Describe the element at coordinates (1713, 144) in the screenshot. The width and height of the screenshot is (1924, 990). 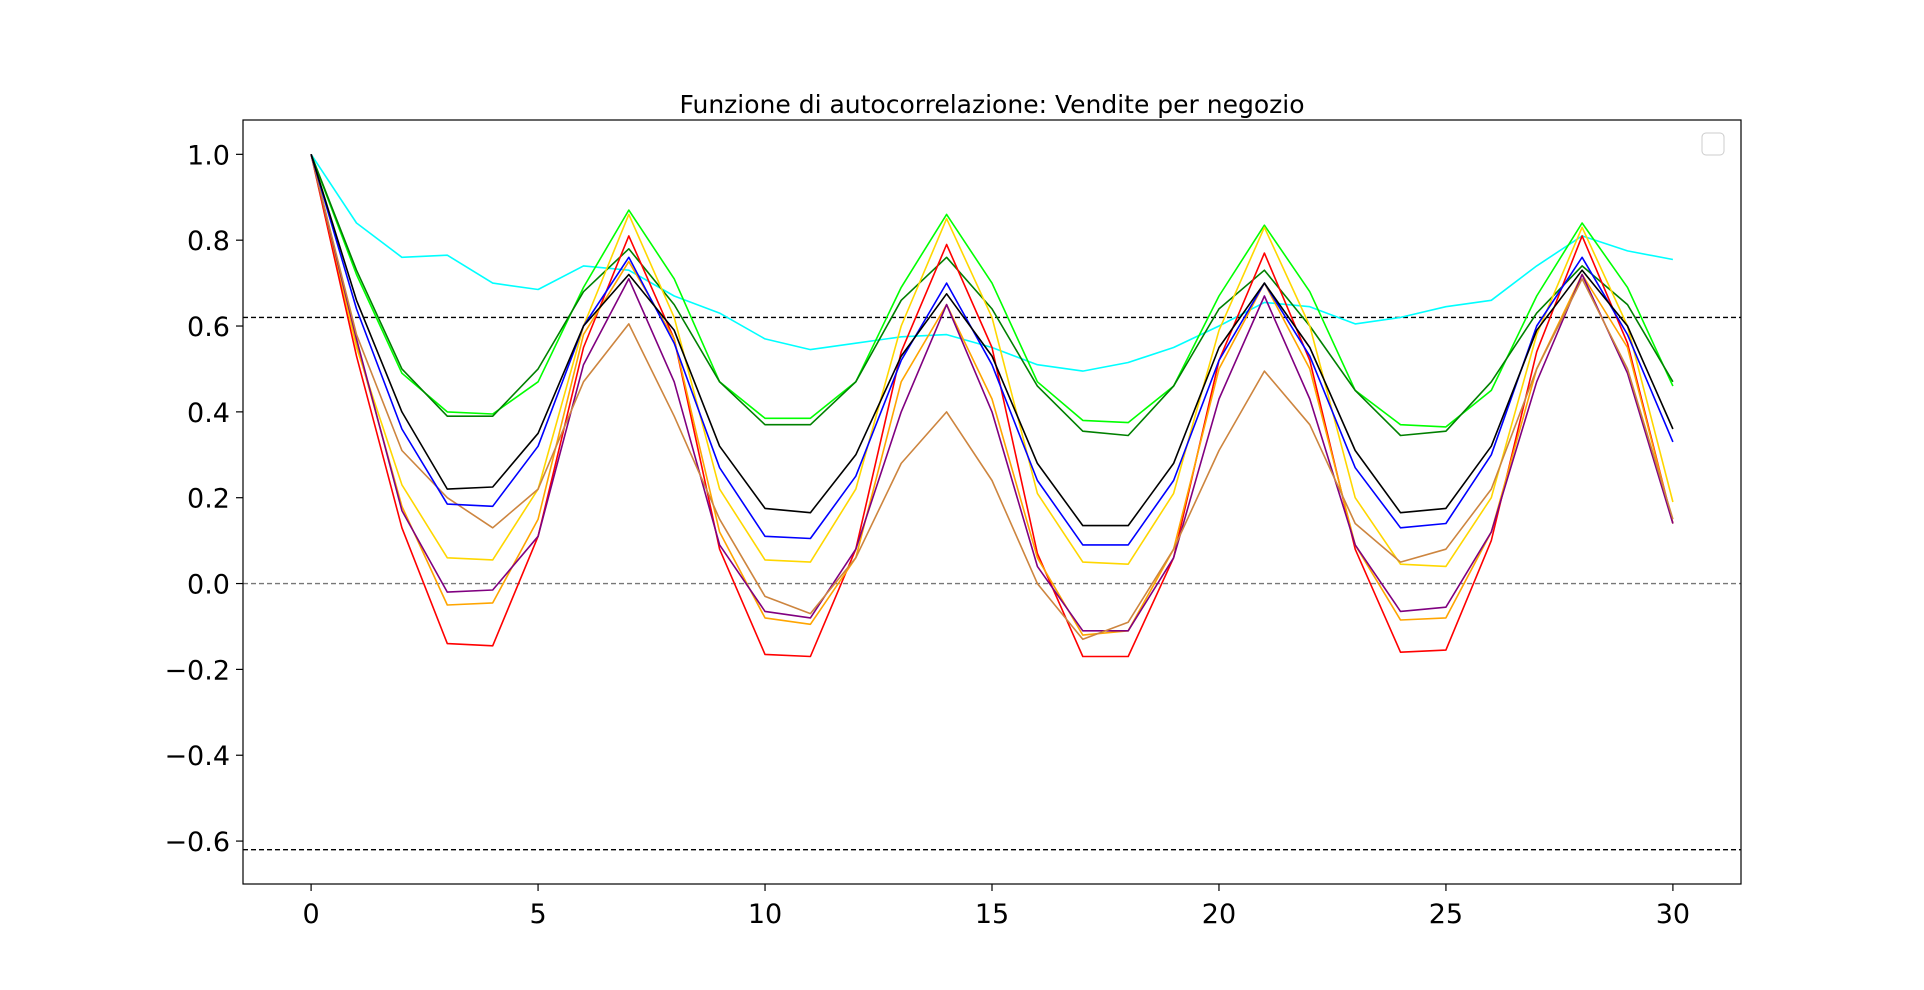
I see `legend-box` at that location.